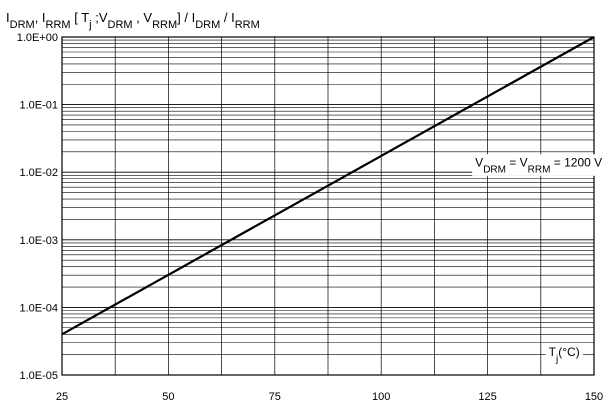 The width and height of the screenshot is (606, 409). What do you see at coordinates (38, 308) in the screenshot?
I see `y-tick-label: 1.0E-04` at bounding box center [38, 308].